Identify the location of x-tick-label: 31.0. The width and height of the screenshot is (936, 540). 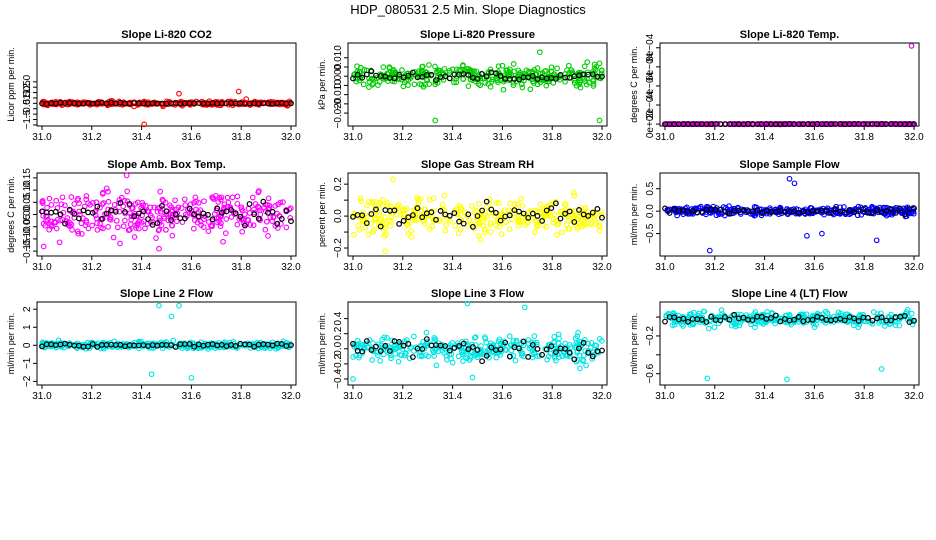
(665, 396).